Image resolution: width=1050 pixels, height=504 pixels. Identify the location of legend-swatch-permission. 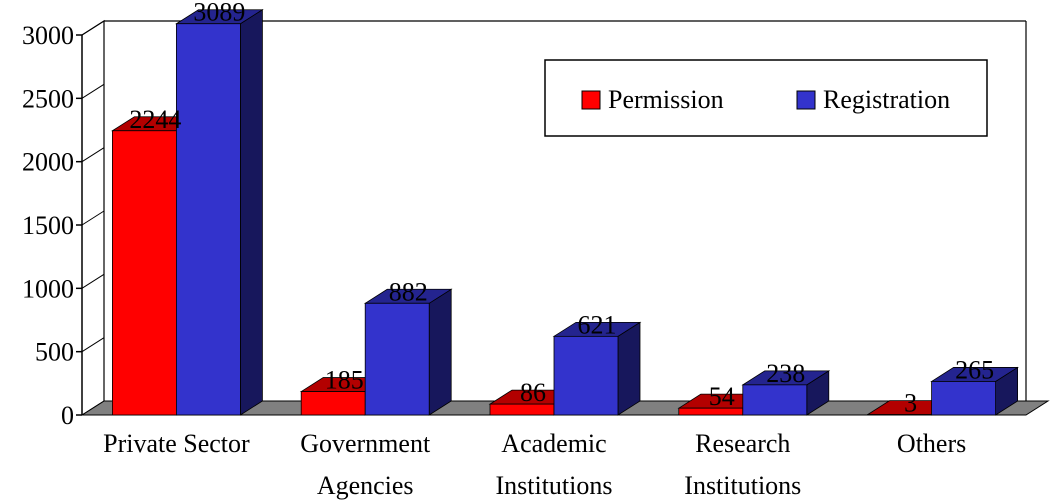
(591, 100).